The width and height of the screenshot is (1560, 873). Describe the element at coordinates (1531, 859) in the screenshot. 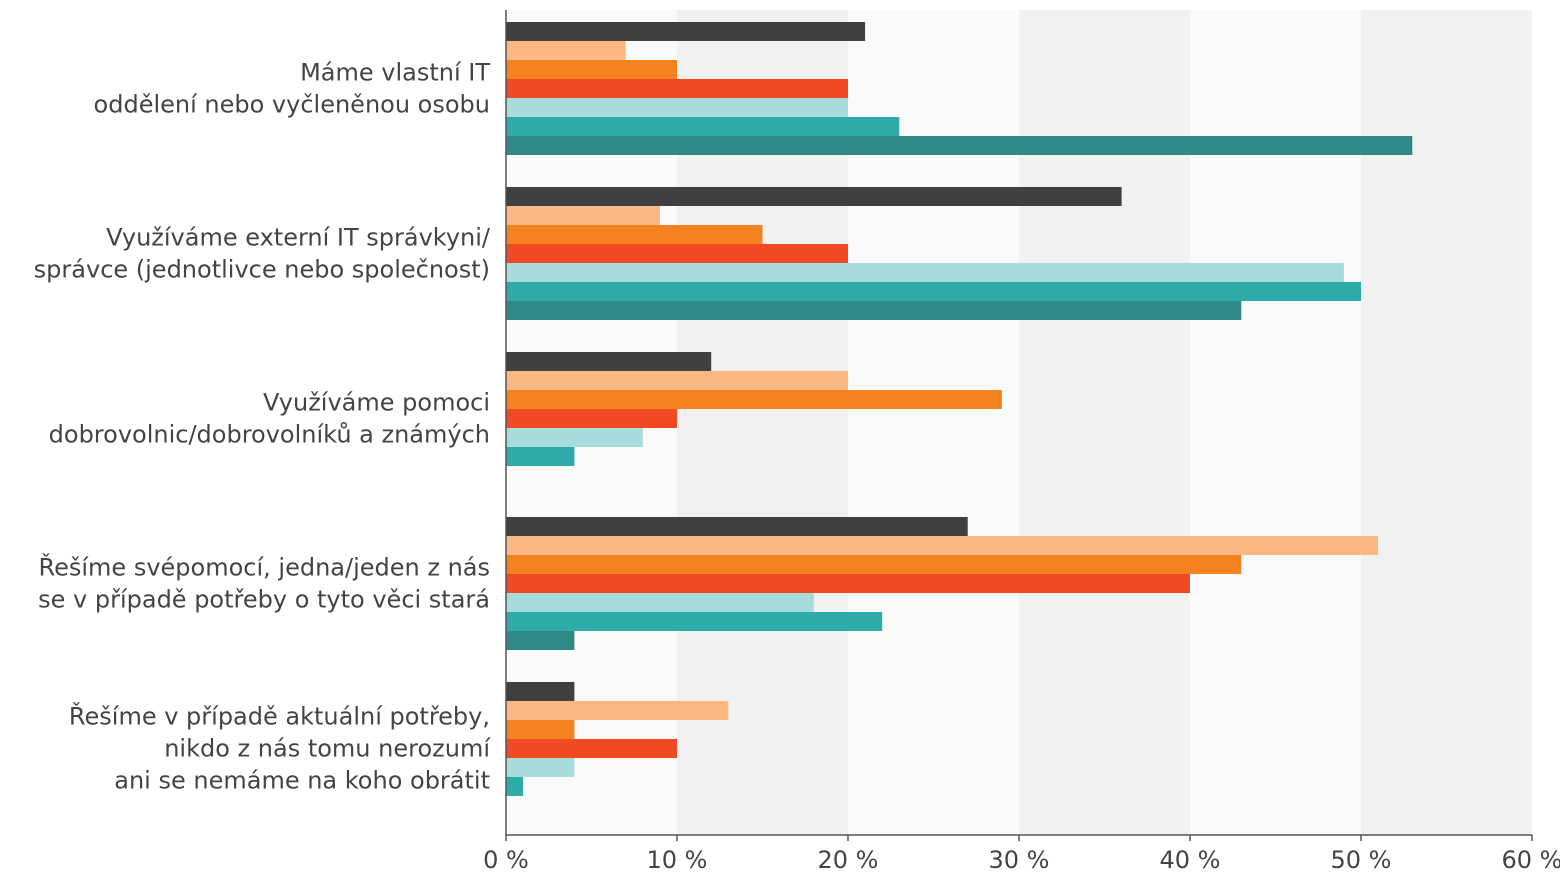

I see `x-tick-label: 60 %` at that location.